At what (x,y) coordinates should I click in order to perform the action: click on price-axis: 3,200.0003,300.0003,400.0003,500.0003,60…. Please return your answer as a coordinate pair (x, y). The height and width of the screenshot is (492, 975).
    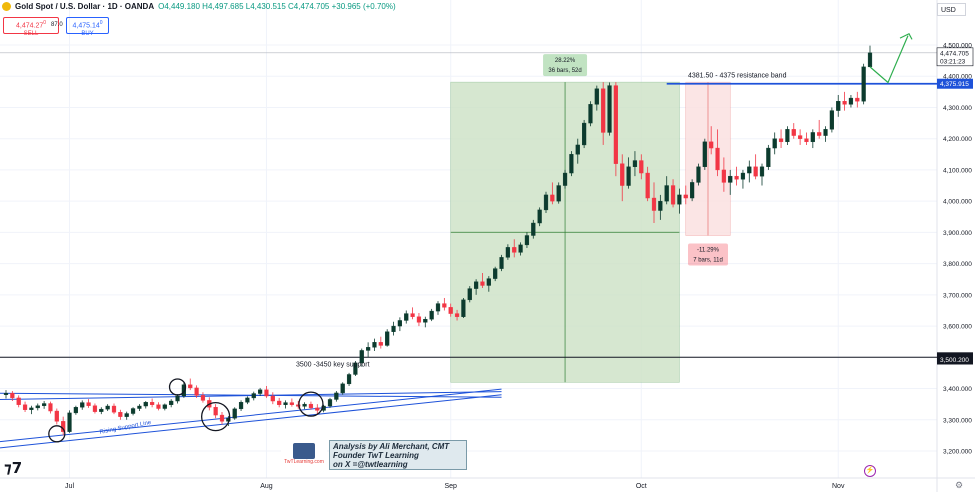
    Looking at the image, I should click on (955, 249).